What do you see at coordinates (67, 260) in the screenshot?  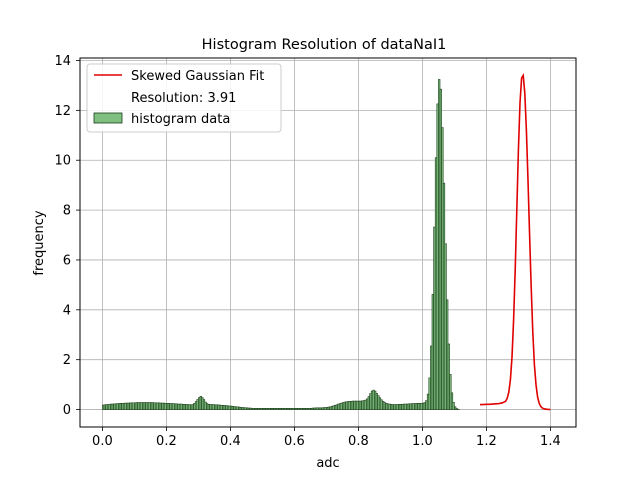 I see `y-tick-label: 6` at bounding box center [67, 260].